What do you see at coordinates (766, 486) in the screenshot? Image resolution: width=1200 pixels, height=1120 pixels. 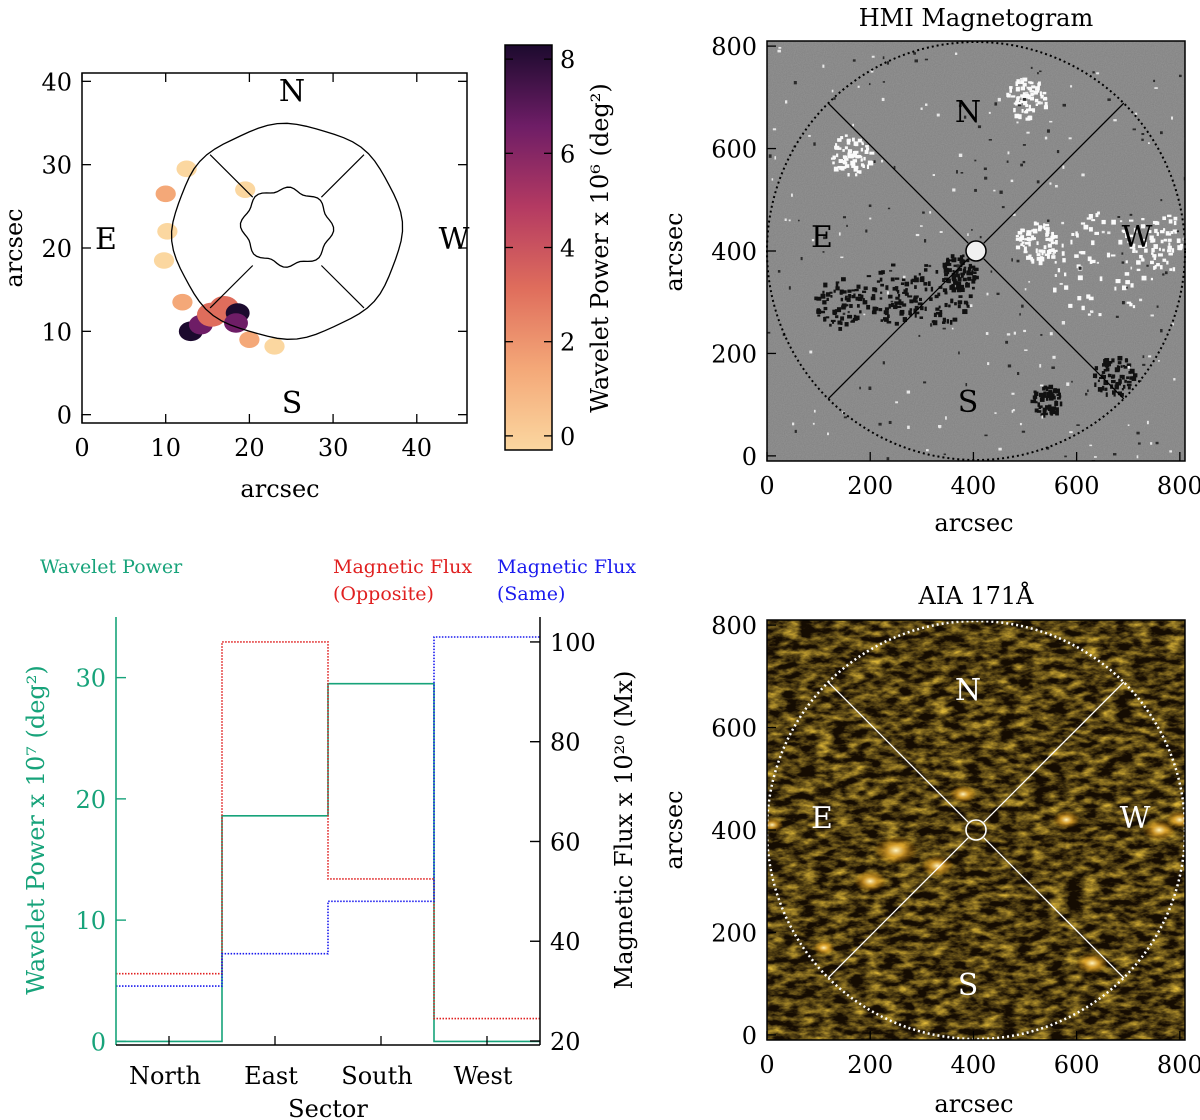 I see `x-tick-label: 0` at bounding box center [766, 486].